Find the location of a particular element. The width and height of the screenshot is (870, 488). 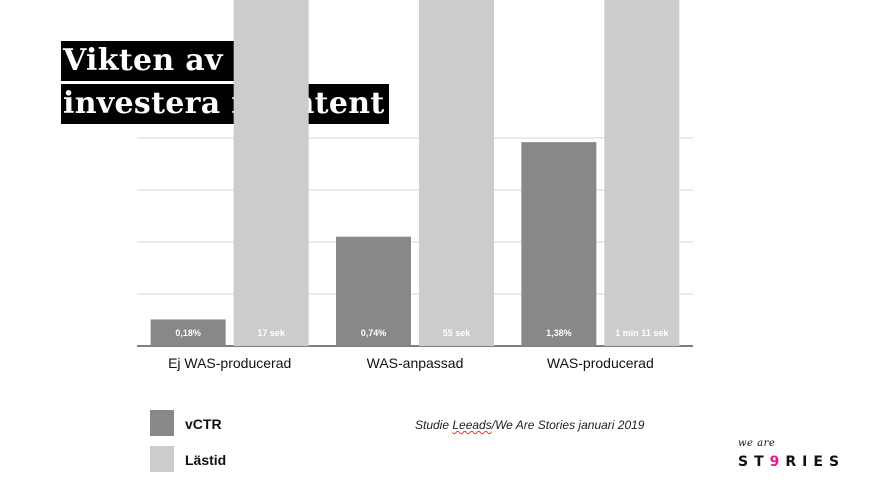

data-label-lästid-2: 55 sek is located at coordinates (457, 333).